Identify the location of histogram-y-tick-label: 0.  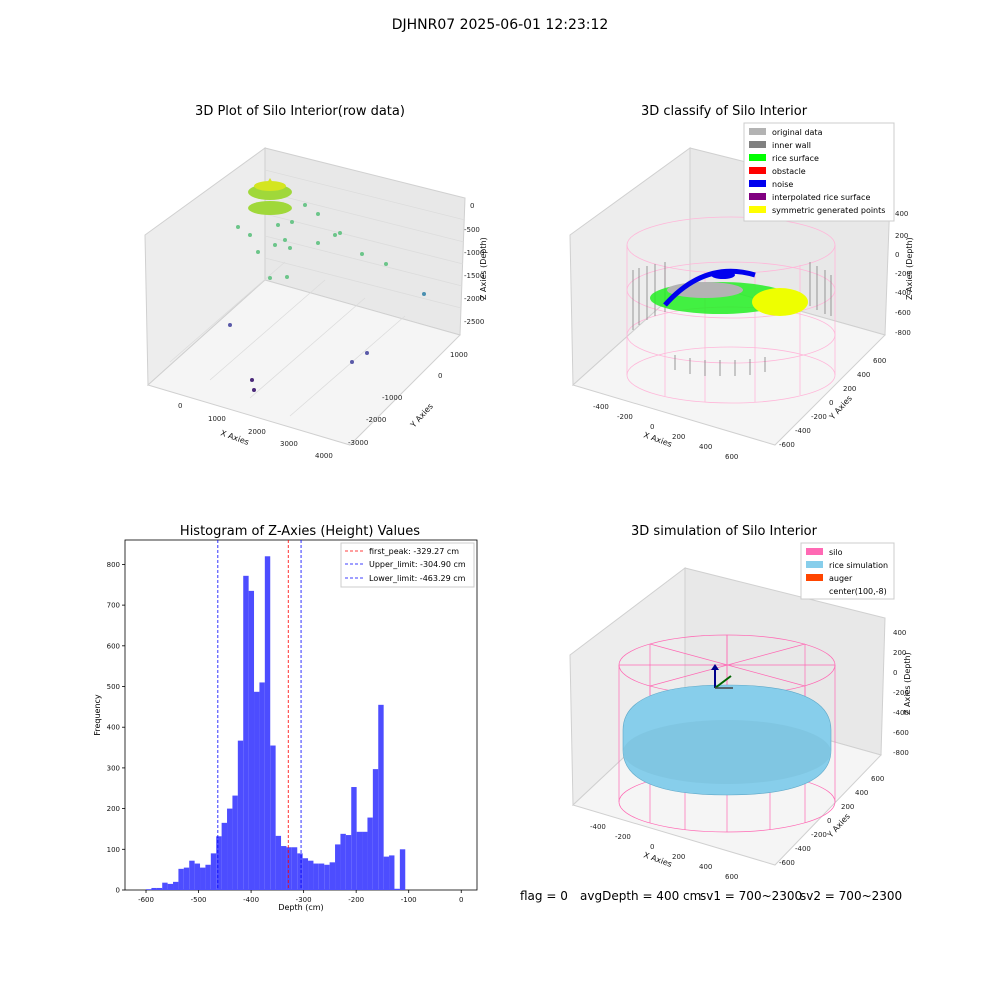
(118, 891).